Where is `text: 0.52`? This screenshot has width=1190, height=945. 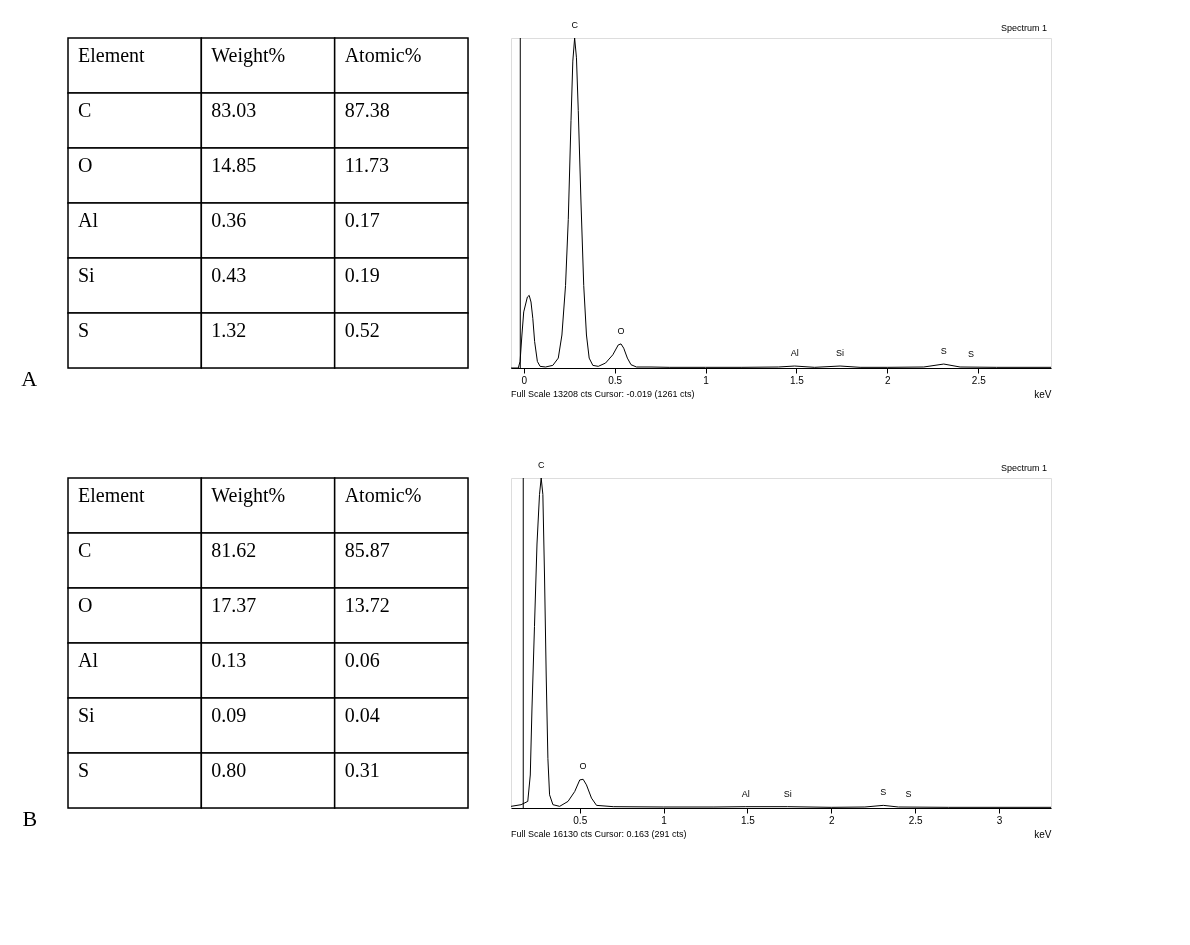
text: 0.52 is located at coordinates (362, 330).